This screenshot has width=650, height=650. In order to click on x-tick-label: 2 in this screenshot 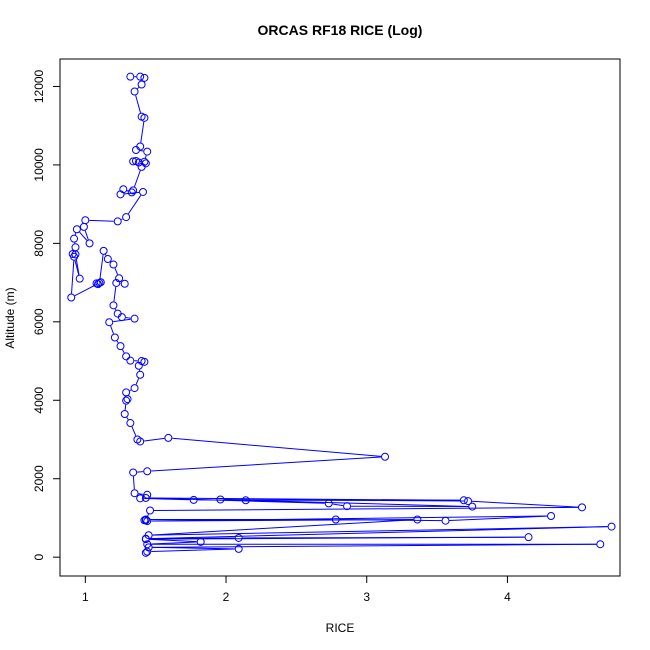, I will do `click(226, 597)`.